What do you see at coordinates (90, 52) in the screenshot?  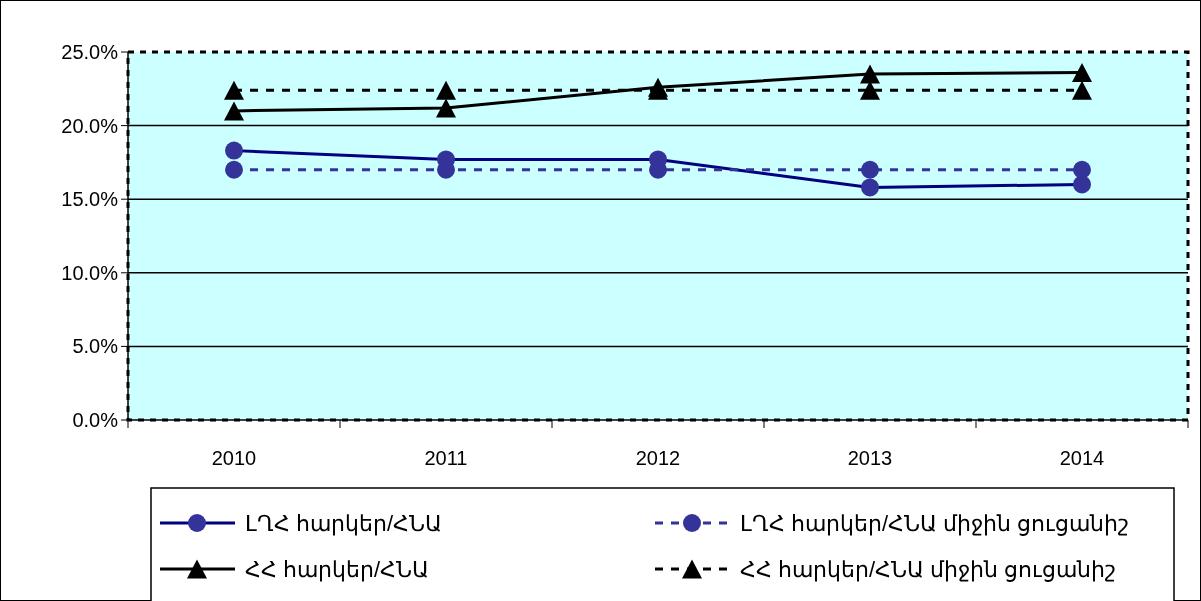 I see `y-tick-label: 25.0%` at bounding box center [90, 52].